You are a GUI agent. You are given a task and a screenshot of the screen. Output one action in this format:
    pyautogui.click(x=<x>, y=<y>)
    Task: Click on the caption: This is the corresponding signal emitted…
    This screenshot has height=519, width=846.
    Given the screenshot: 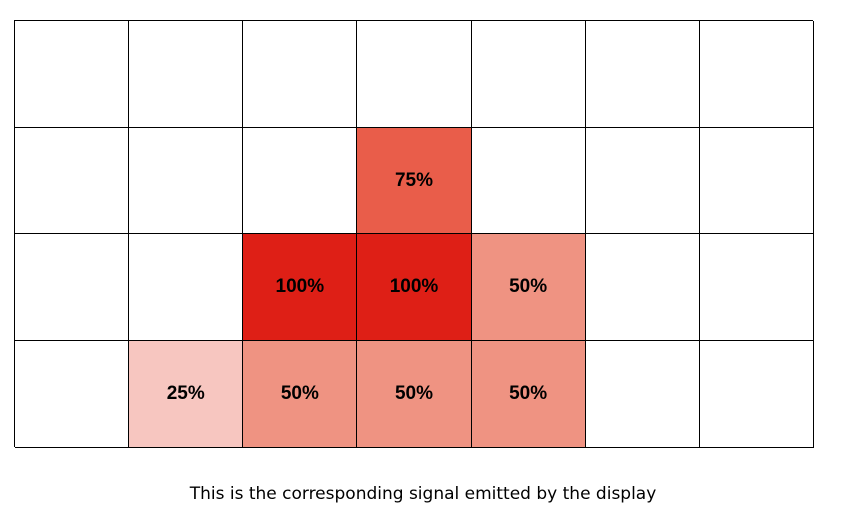 What is the action you would take?
    pyautogui.click(x=423, y=494)
    